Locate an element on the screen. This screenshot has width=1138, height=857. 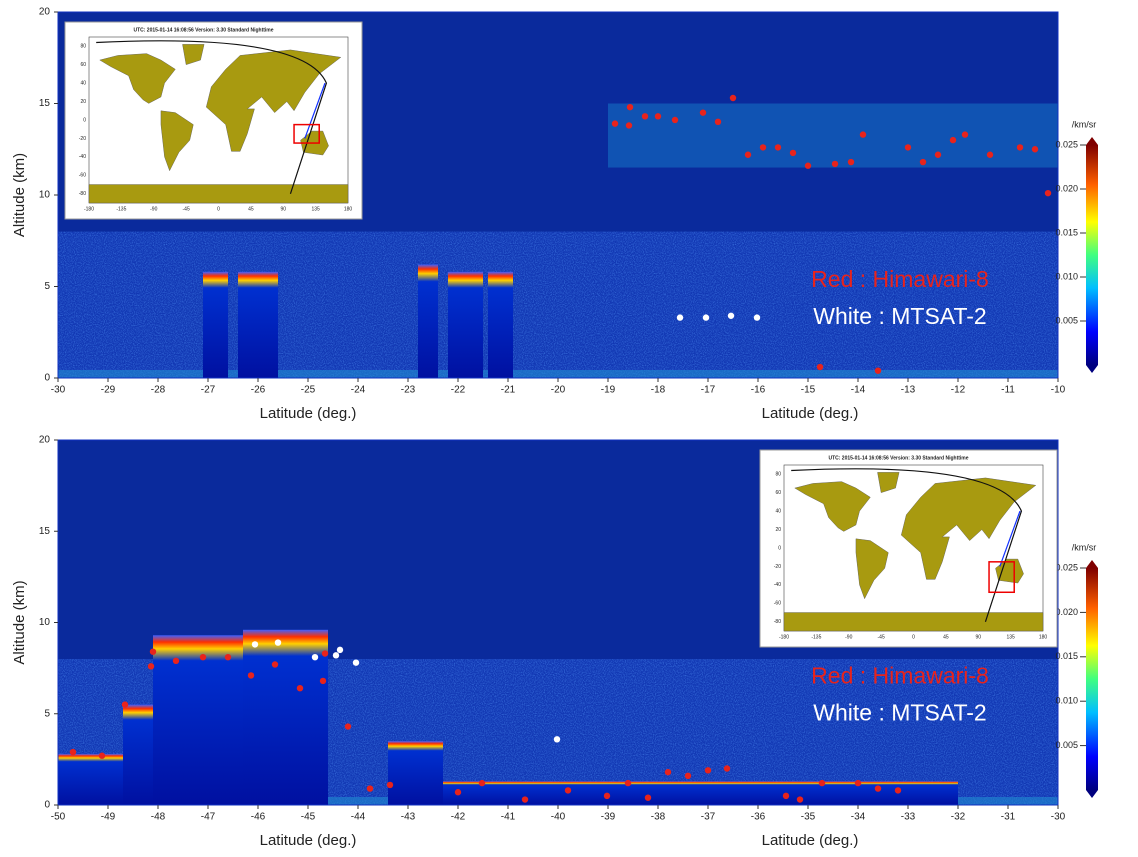
inset-y-tick-label: -40 is located at coordinates (777, 585).